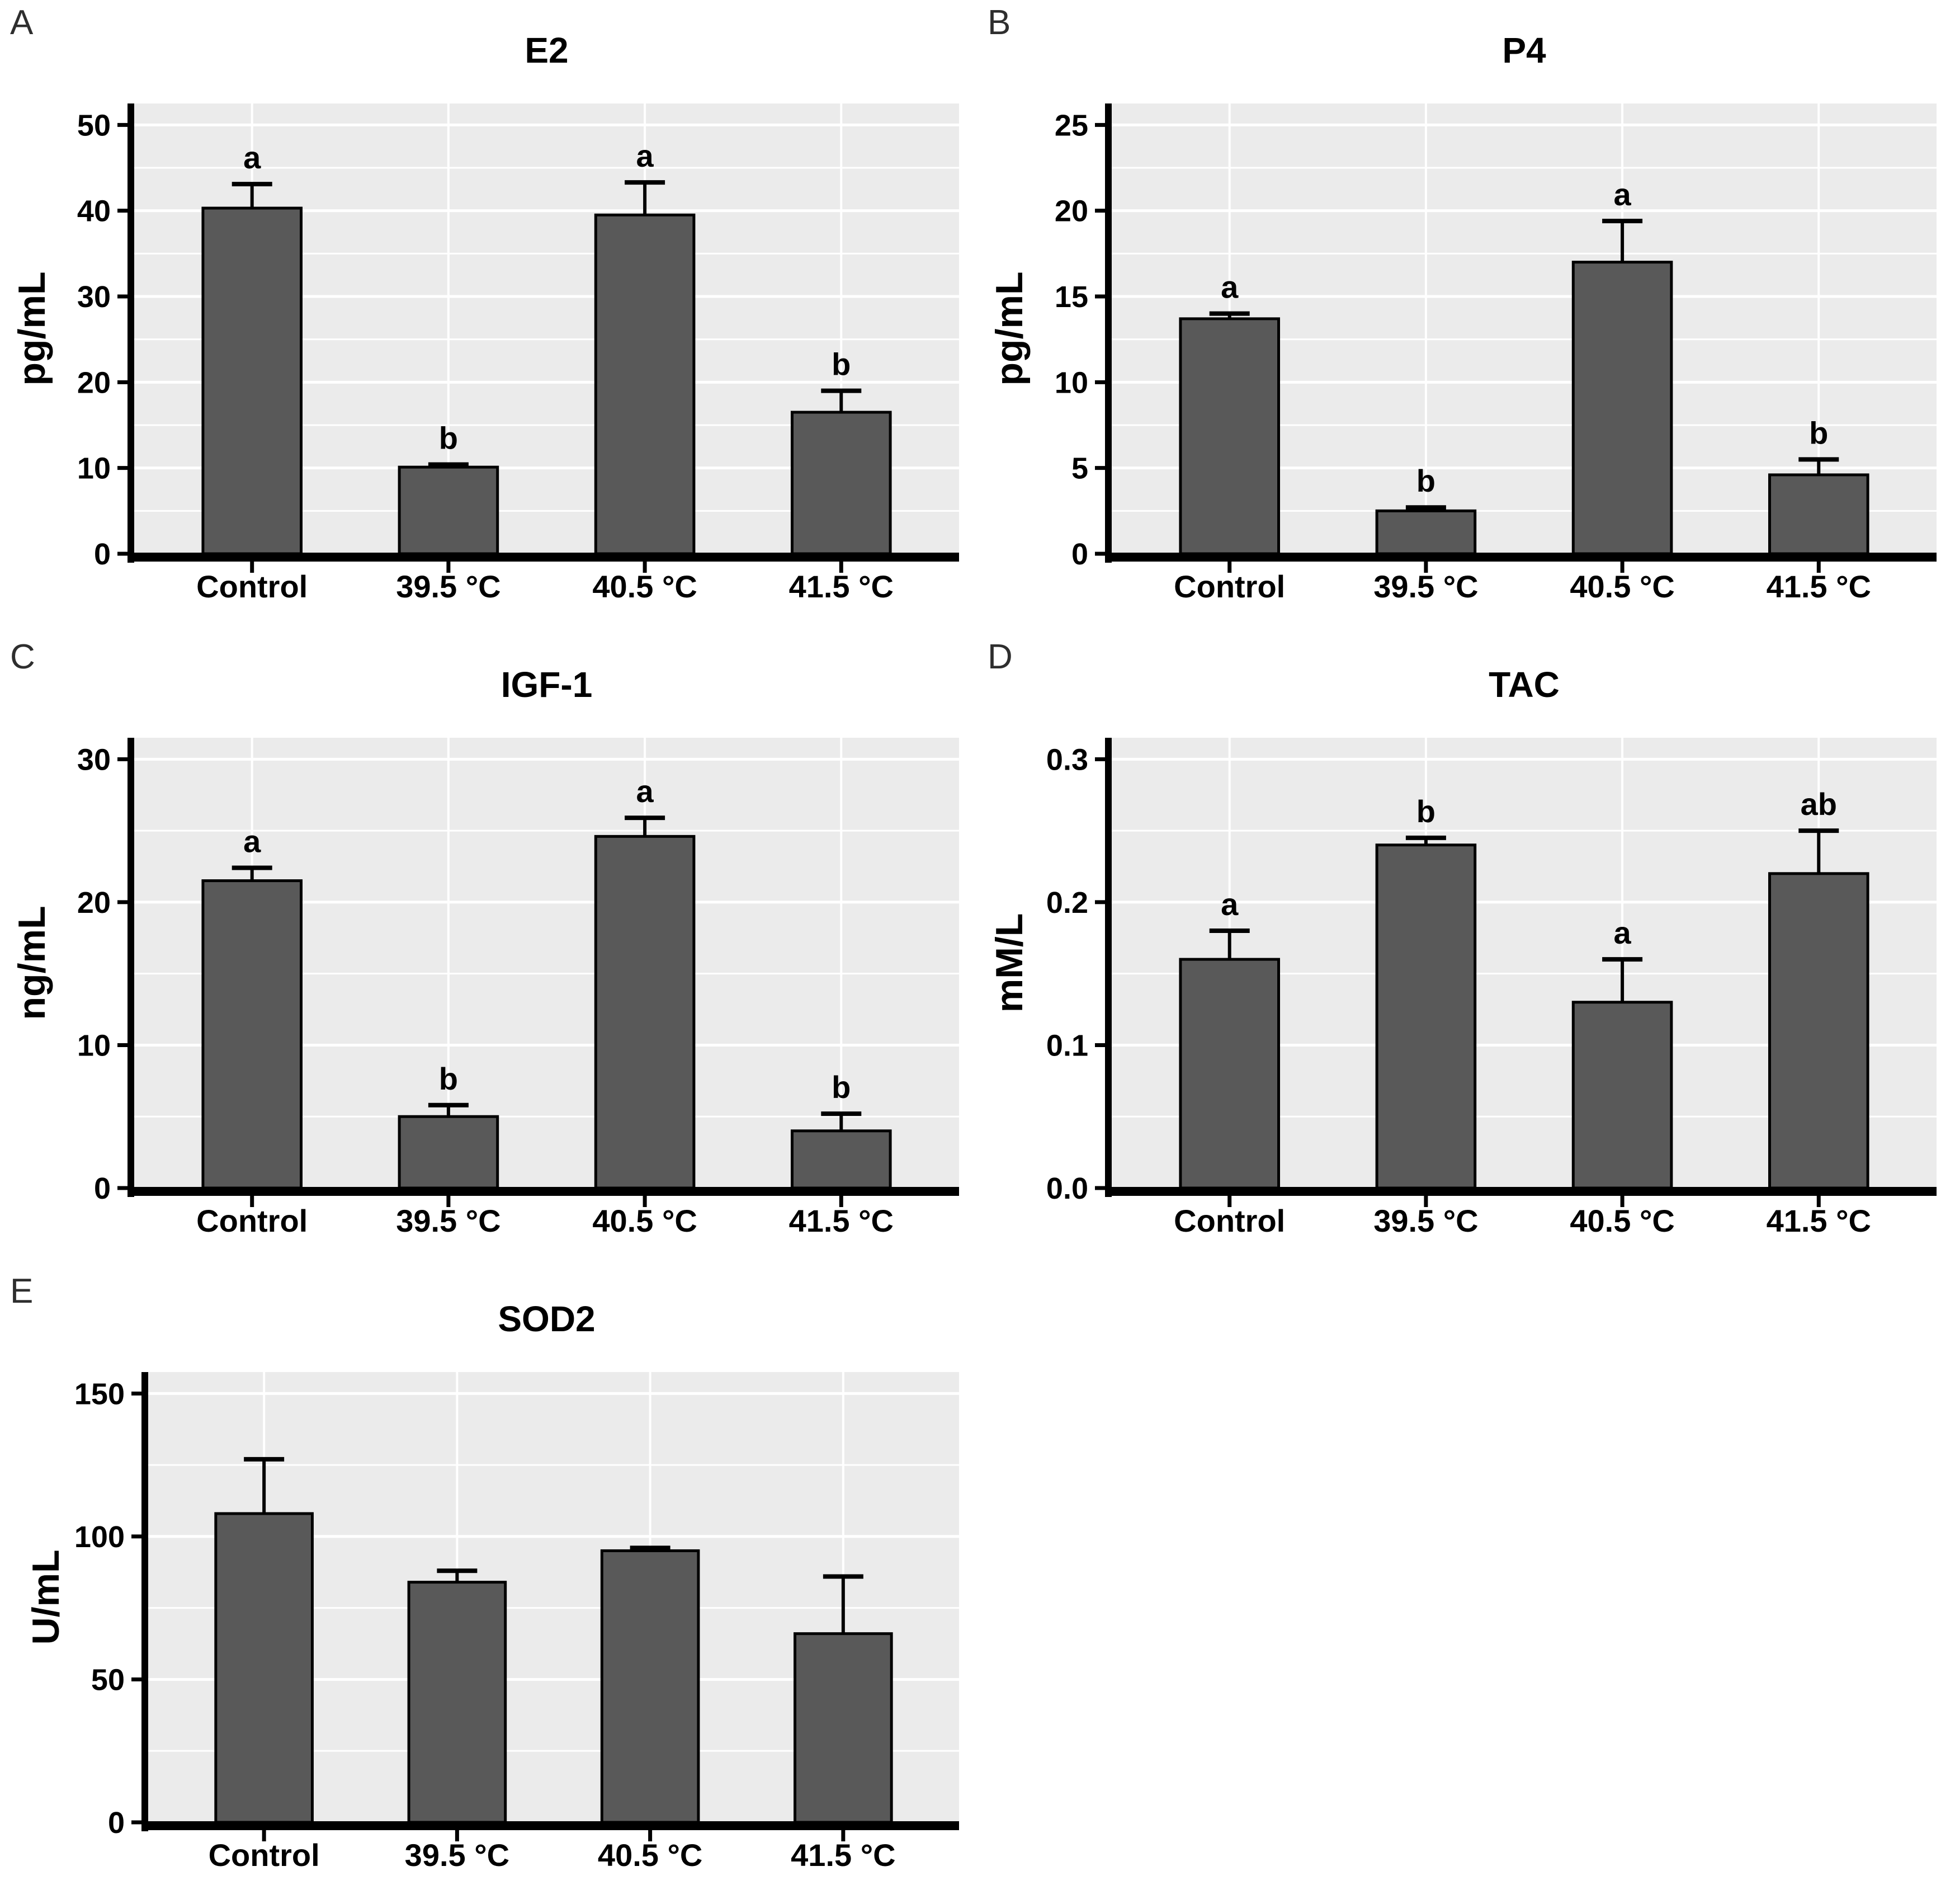 This screenshot has height=1904, width=1955. What do you see at coordinates (94, 211) in the screenshot?
I see `svg-text: 40` at bounding box center [94, 211].